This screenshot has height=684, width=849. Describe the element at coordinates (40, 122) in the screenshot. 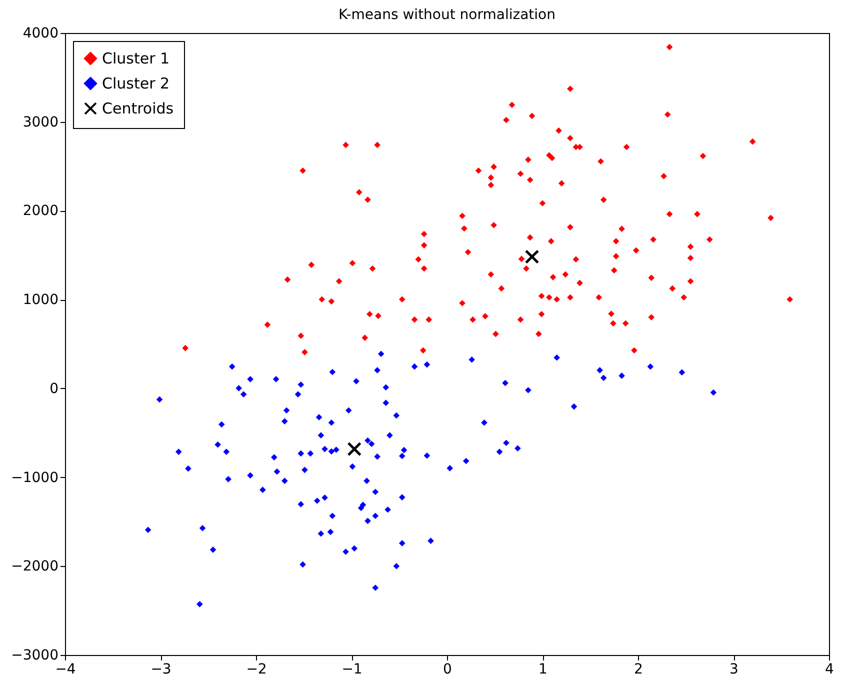

I see `y-tick-label: 3000` at that location.